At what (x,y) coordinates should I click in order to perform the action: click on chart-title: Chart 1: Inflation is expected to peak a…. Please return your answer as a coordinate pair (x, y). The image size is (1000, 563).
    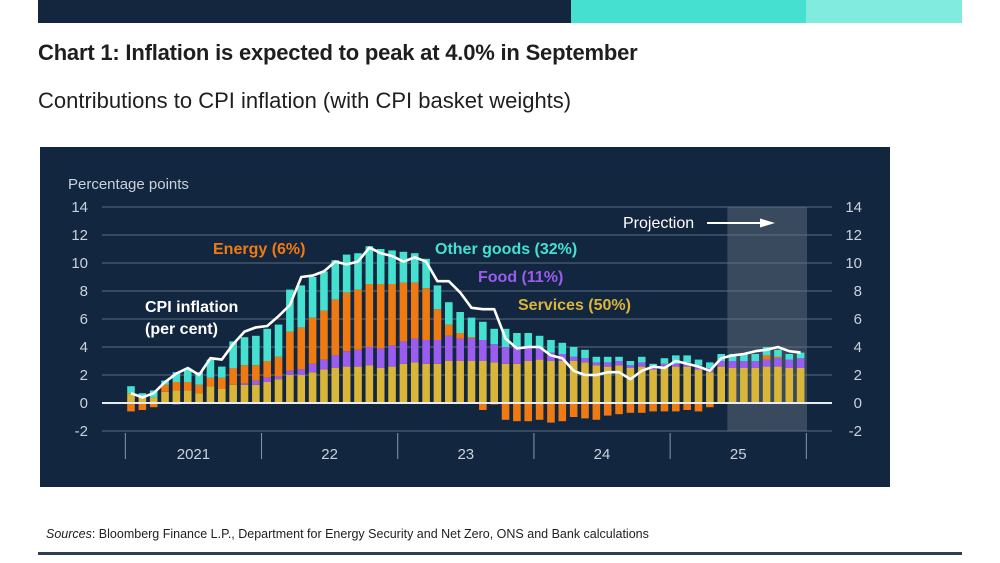
    Looking at the image, I should click on (338, 52).